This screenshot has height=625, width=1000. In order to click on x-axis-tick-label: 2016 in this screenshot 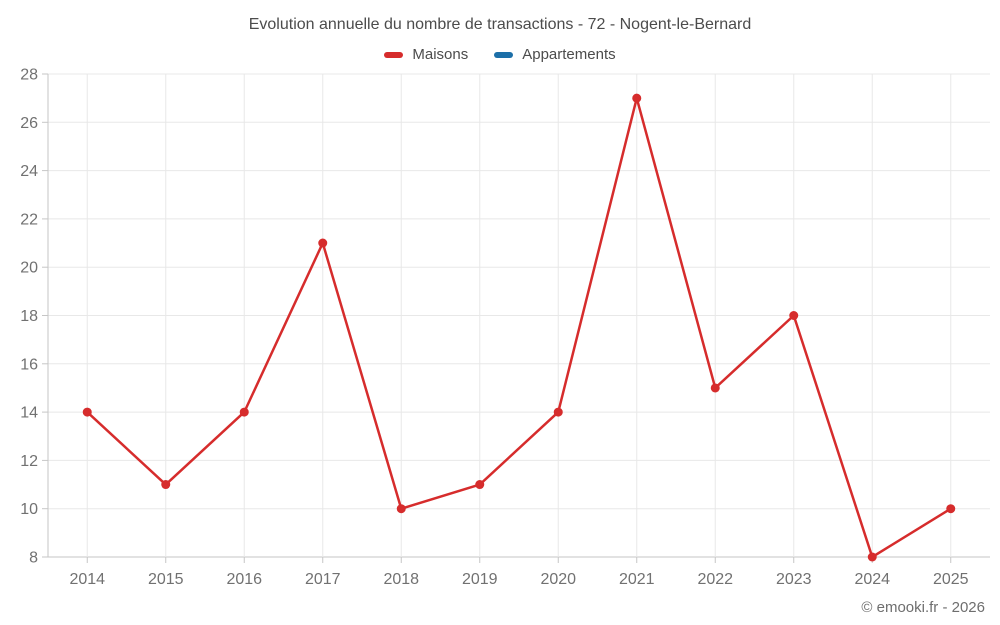, I will do `click(244, 579)`.